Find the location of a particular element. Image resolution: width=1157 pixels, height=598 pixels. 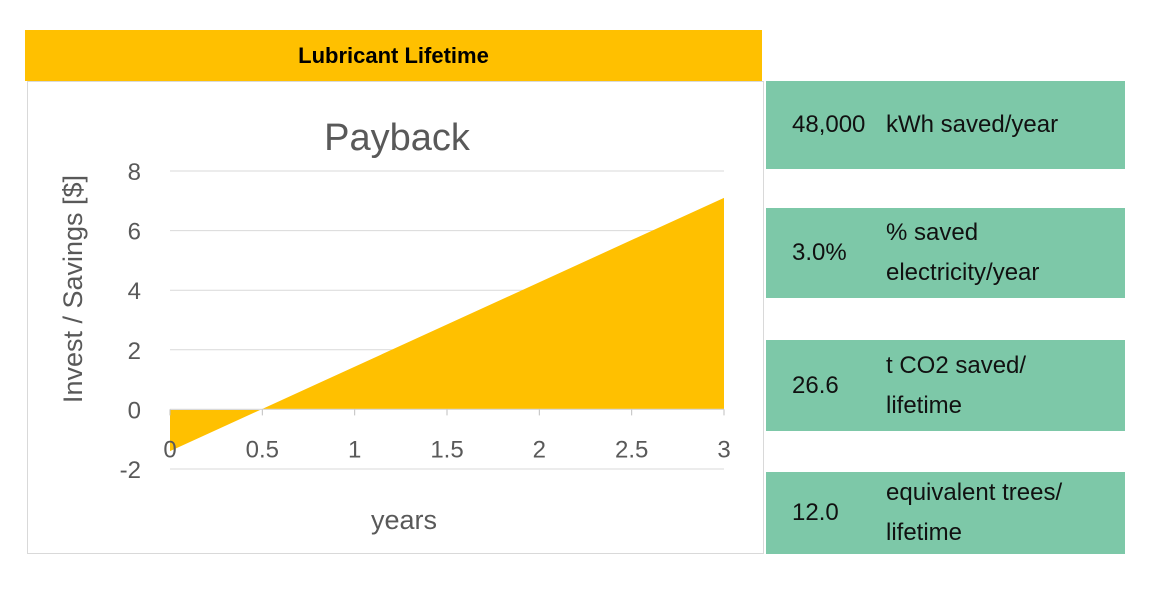

x-axis is located at coordinates (447, 412).